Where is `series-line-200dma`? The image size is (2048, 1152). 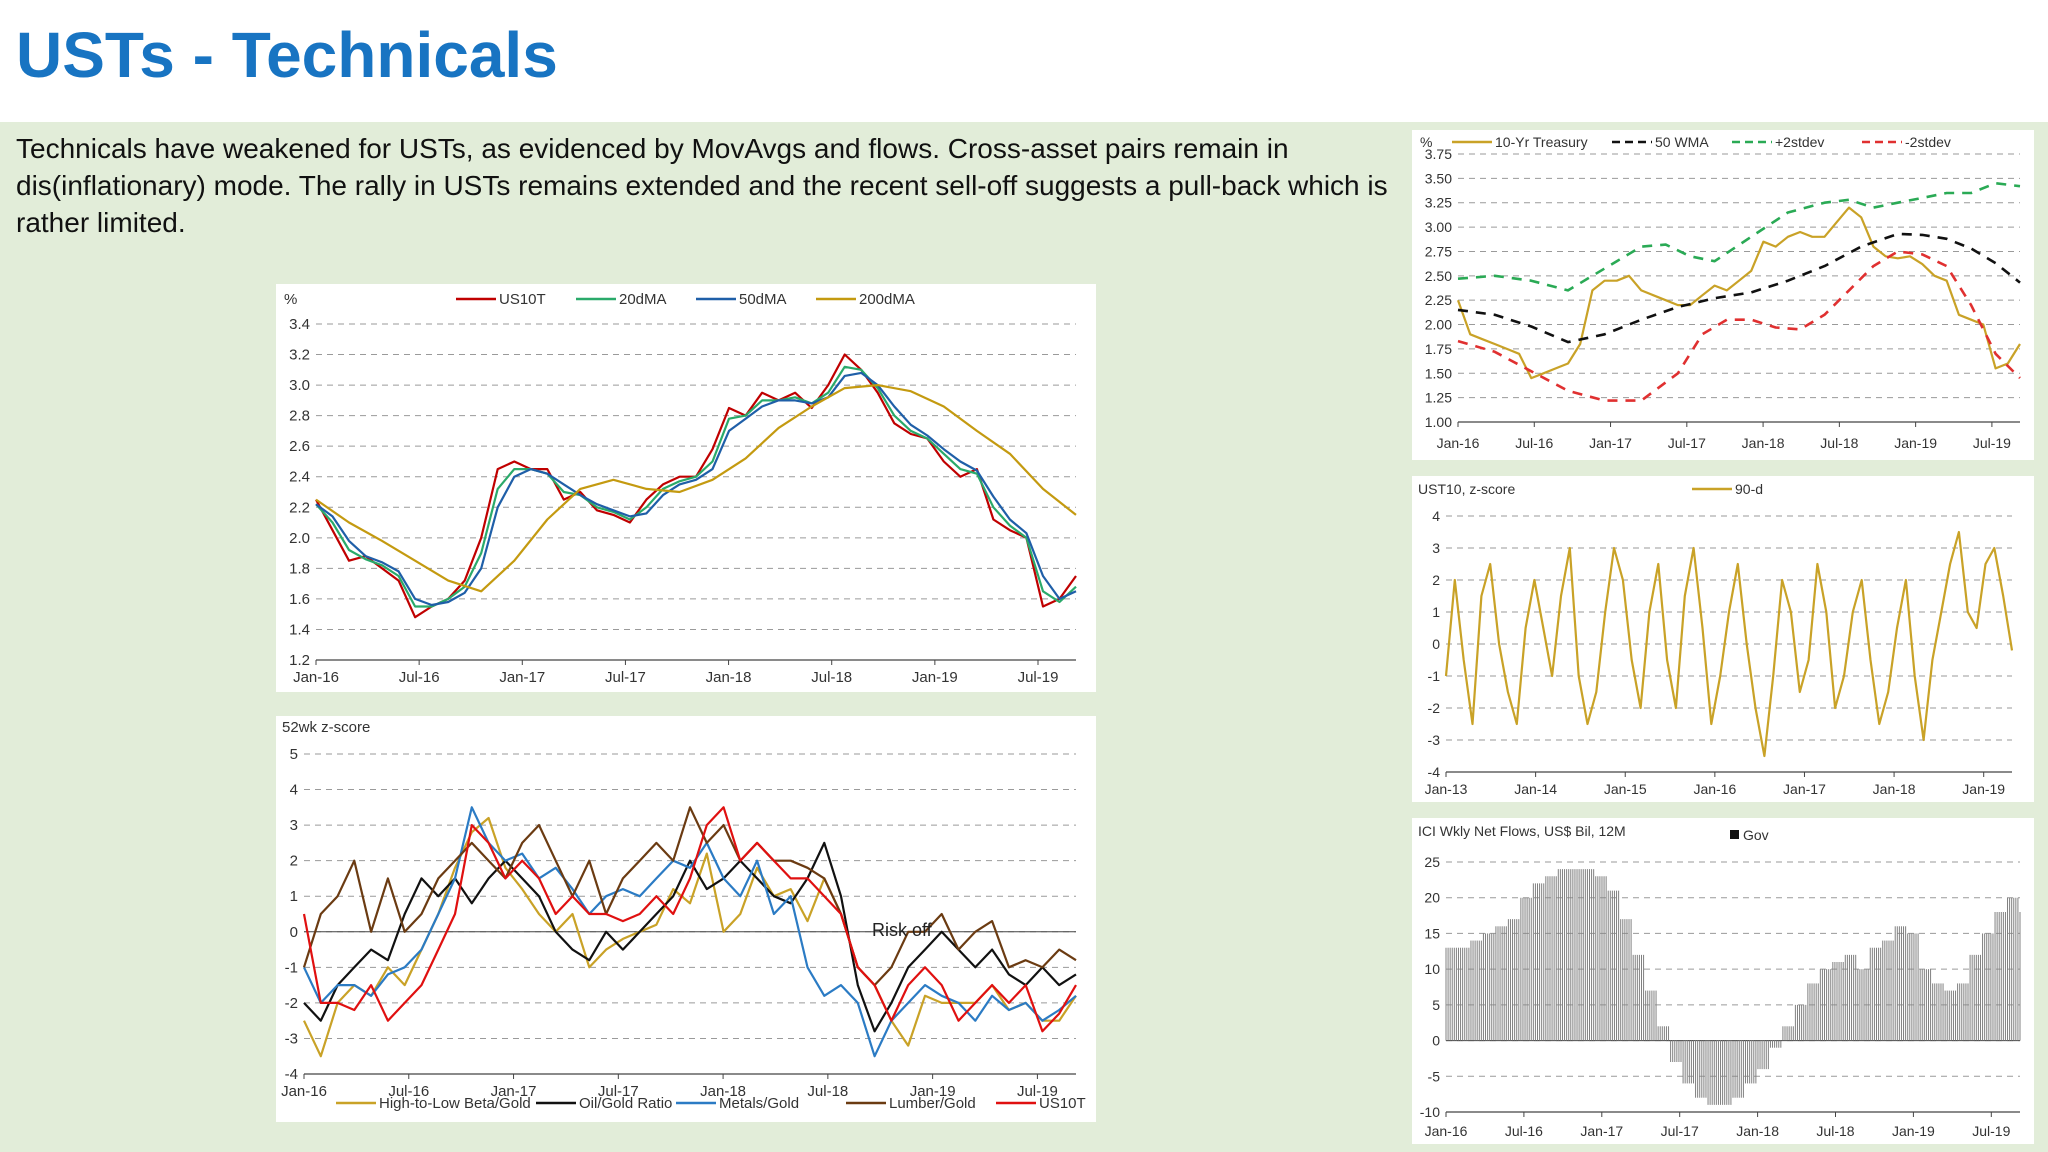 series-line-200dma is located at coordinates (696, 488).